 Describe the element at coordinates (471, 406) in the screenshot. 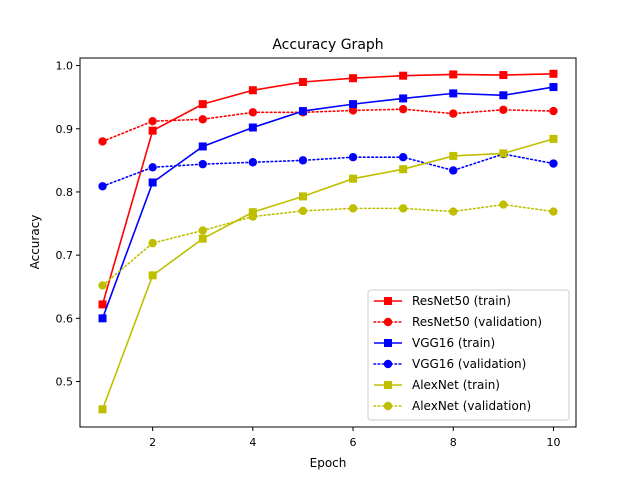

I see `legend-label: AlexNet (validation)` at that location.